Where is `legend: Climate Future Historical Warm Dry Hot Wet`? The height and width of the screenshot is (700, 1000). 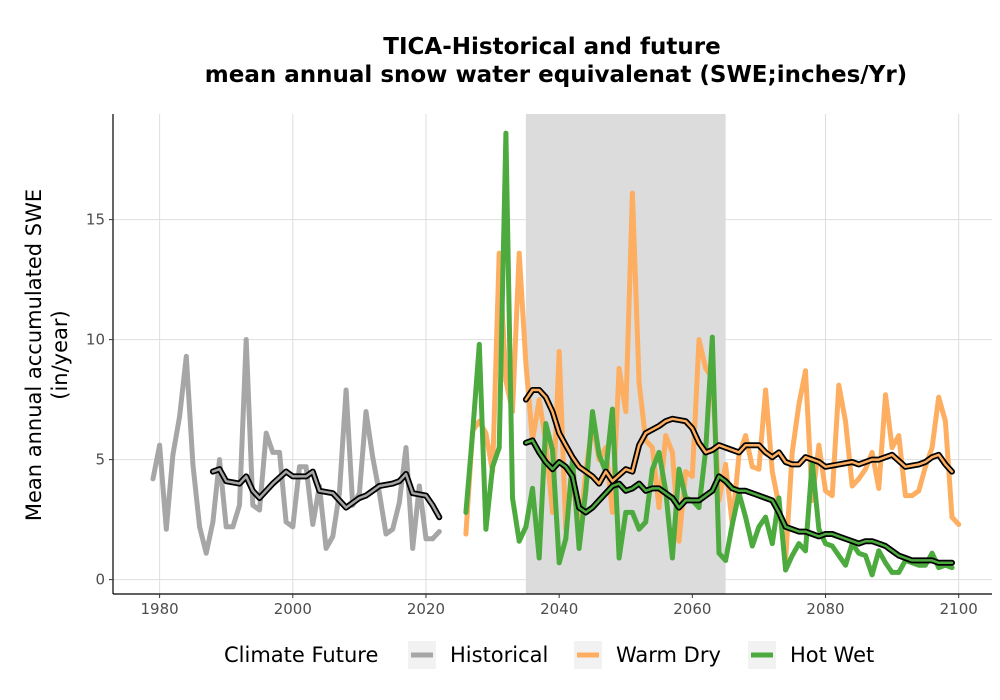 legend: Climate Future Historical Warm Dry Hot Wet is located at coordinates (549, 655).